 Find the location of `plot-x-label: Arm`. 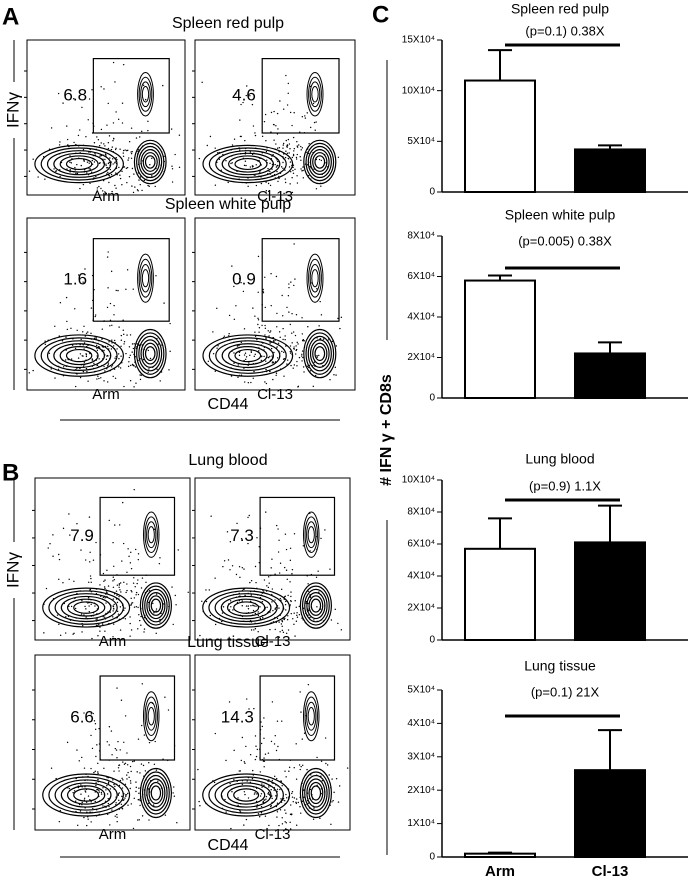

plot-x-label: Arm is located at coordinates (106, 196).